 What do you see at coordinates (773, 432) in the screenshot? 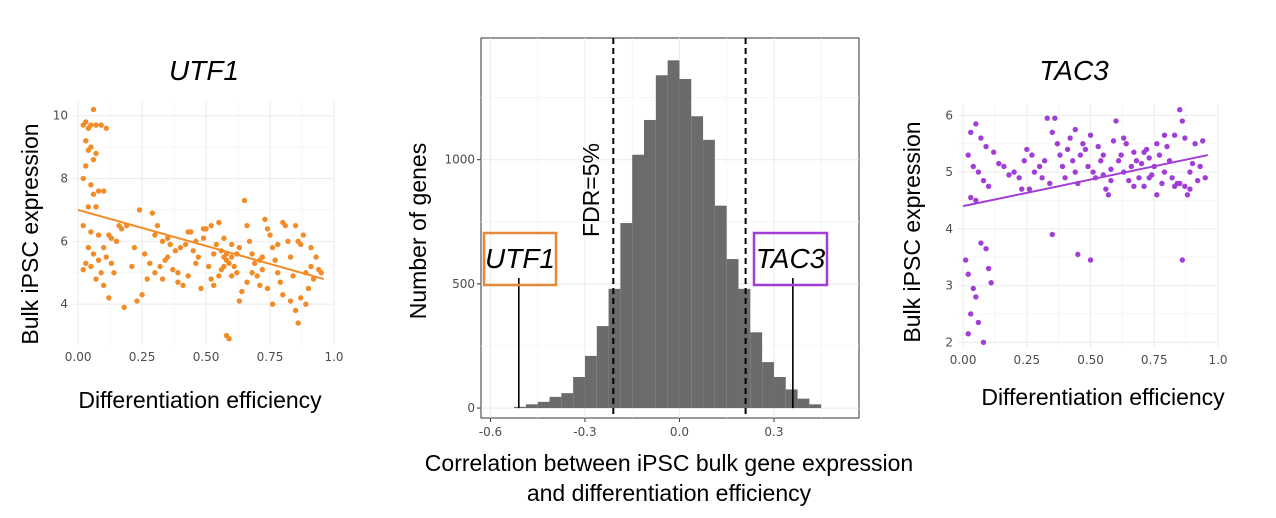
I see `histogram-x-tick-label: 0.3` at bounding box center [773, 432].